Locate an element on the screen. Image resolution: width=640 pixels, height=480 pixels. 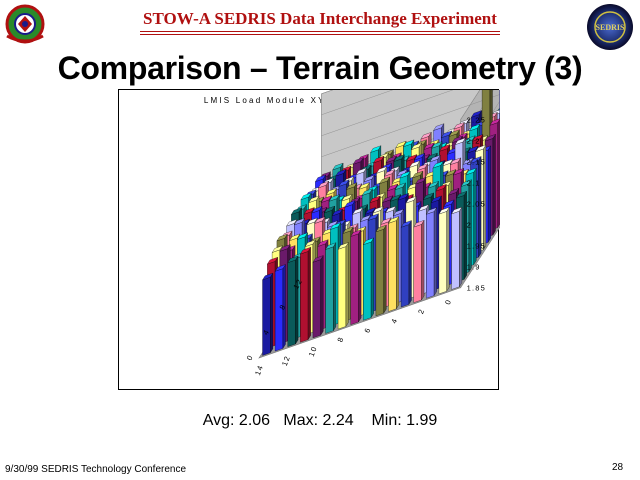
x-tick-label: 14 is located at coordinates (259, 369).